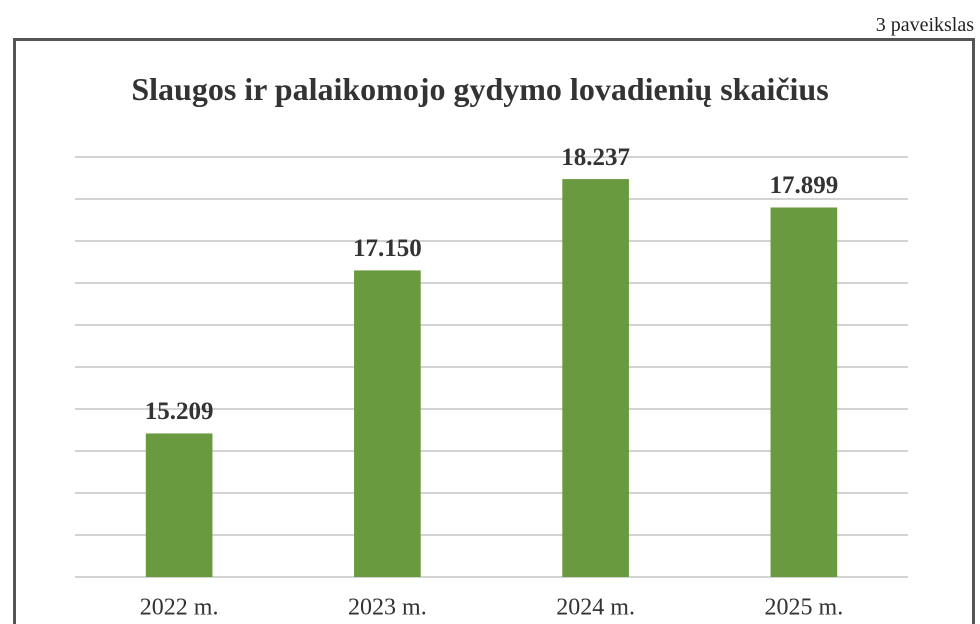  Describe the element at coordinates (179, 608) in the screenshot. I see `x-tick-label: 2022 m.` at that location.